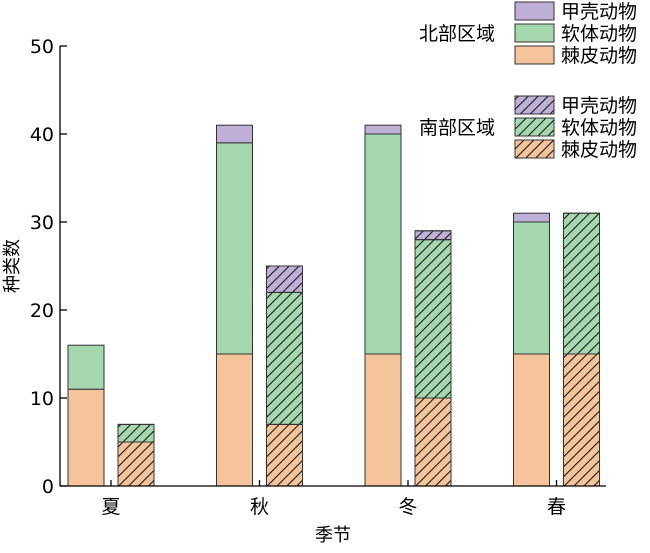 Image resolution: width=650 pixels, height=553 pixels. What do you see at coordinates (42, 311) in the screenshot?
I see `y-tick-label: 20` at bounding box center [42, 311].